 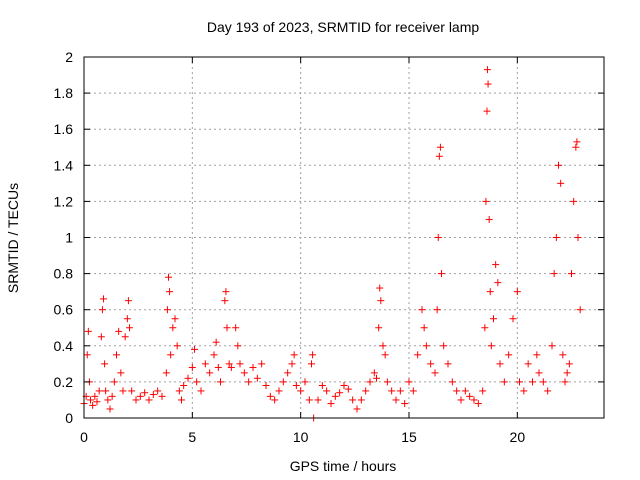 I want to click on x-tick-label: 20, so click(x=518, y=437).